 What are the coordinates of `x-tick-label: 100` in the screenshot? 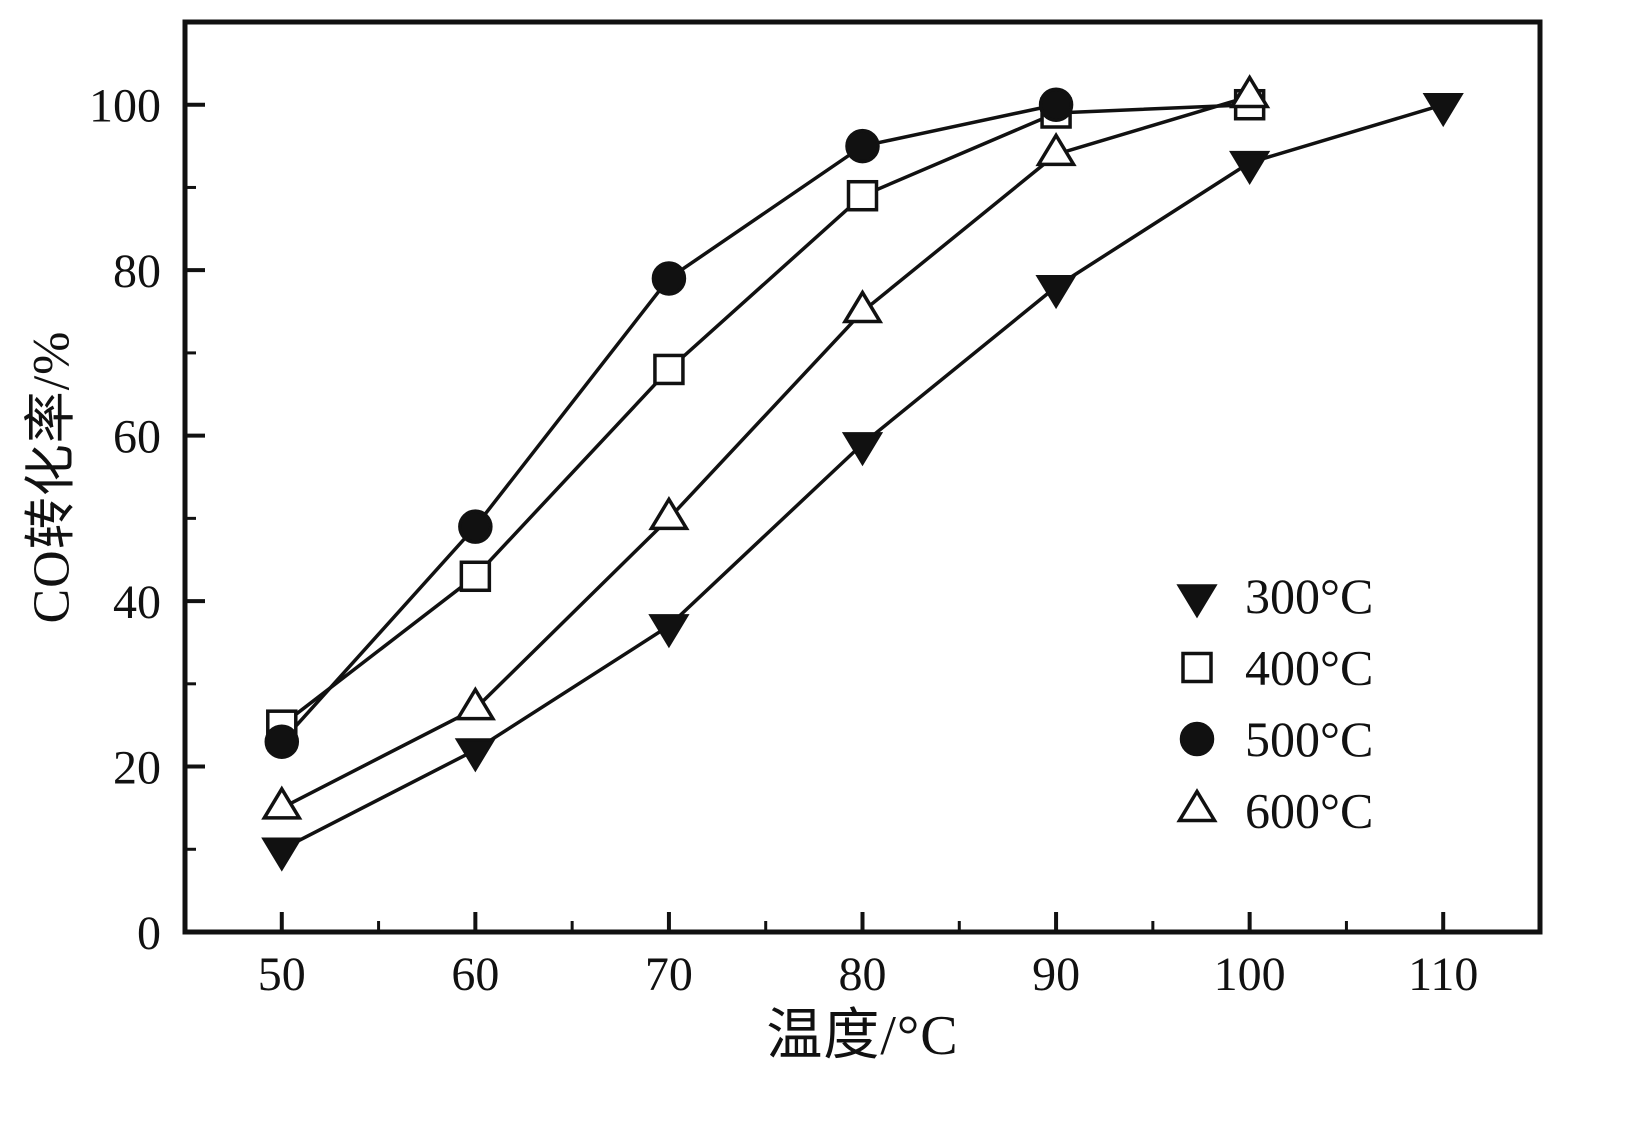 It's located at (1250, 974).